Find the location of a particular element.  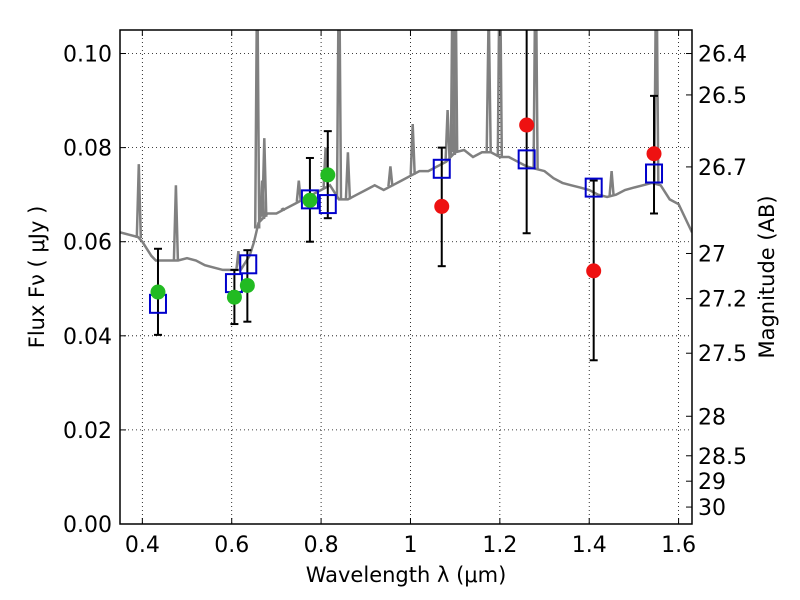

magnitude-tick-label: 26.7 is located at coordinates (722, 168).